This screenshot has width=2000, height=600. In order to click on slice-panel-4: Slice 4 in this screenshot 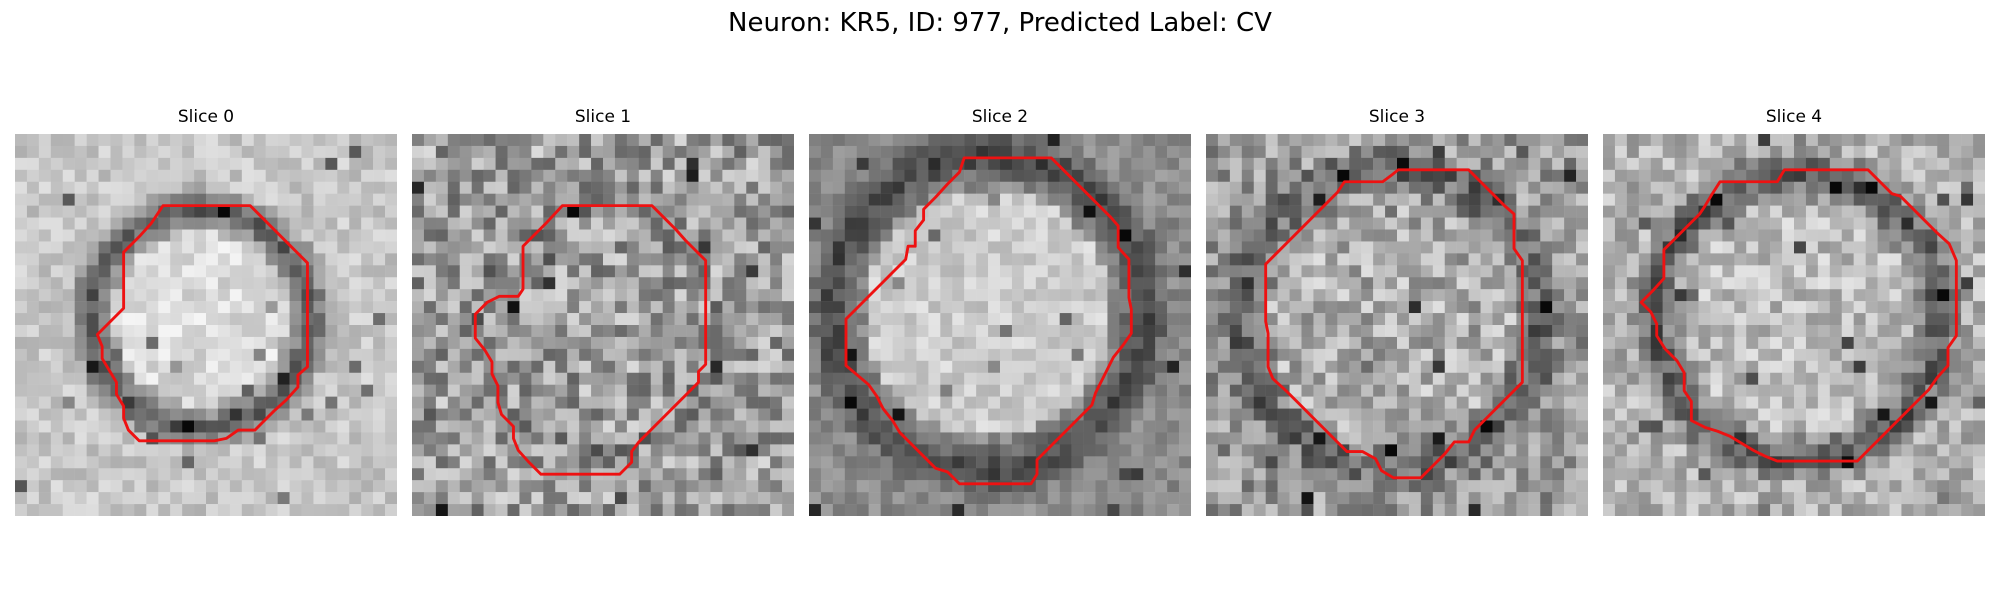, I will do `click(1794, 311)`.